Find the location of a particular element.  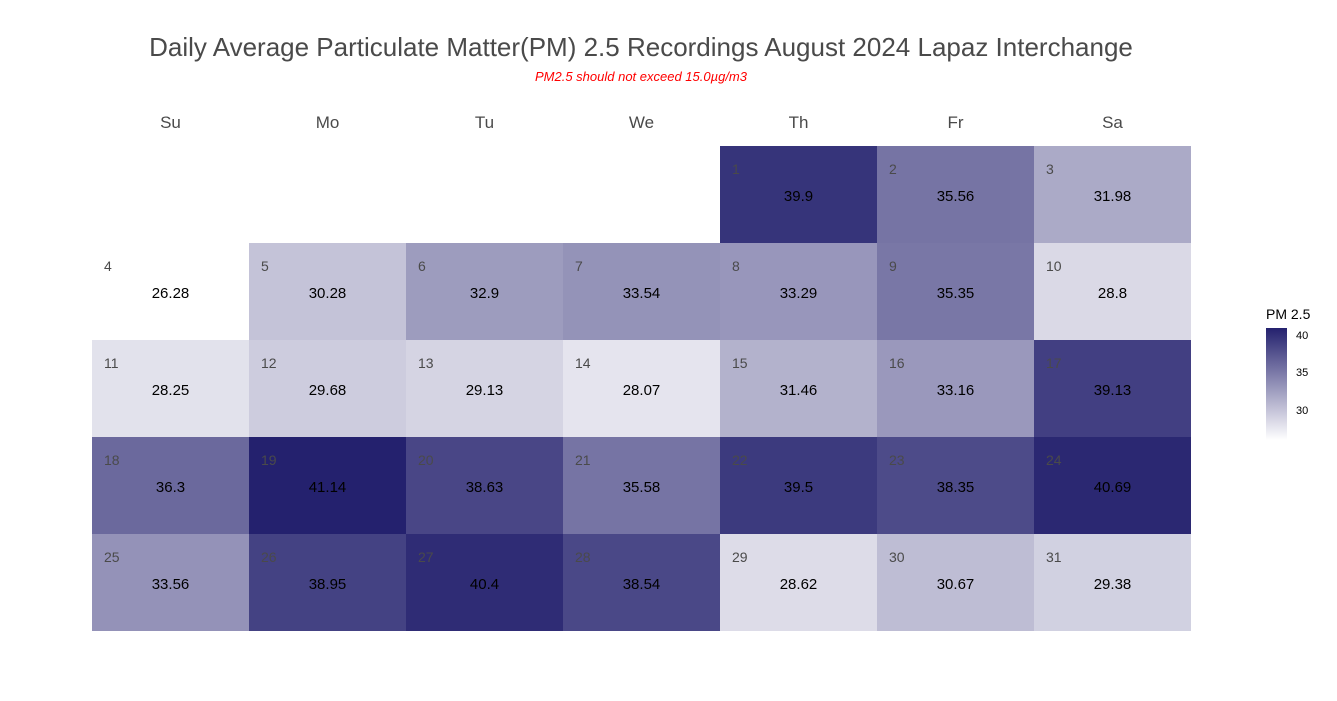

pm25-value-label: 35.35 is located at coordinates (955, 293).